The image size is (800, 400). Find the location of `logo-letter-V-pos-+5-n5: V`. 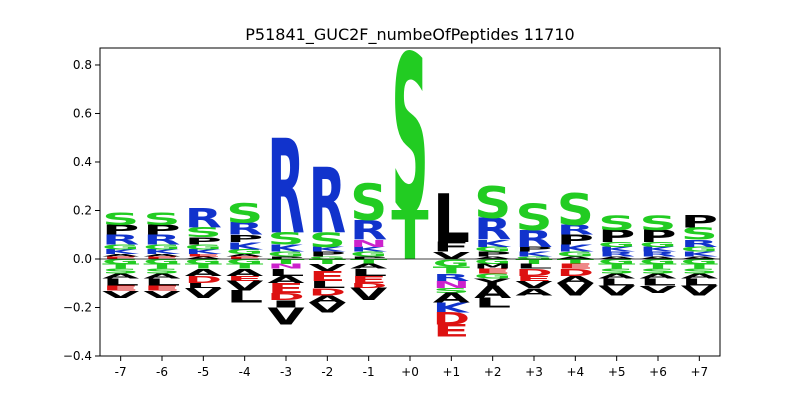

logo-letter-V-pos-+5-n5: V is located at coordinates (617, 290).